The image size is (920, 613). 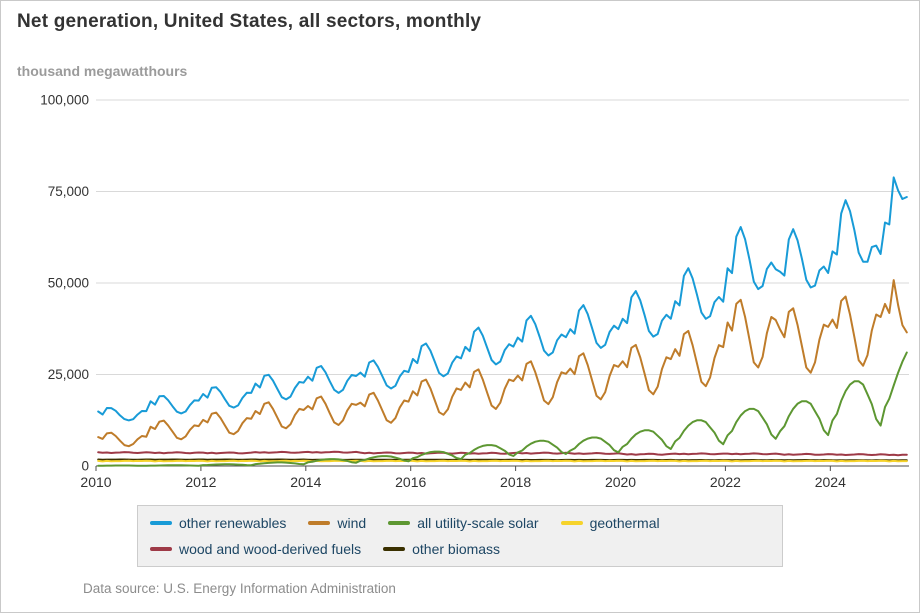 What do you see at coordinates (68, 191) in the screenshot?
I see `y-tick-label: 75,000` at bounding box center [68, 191].